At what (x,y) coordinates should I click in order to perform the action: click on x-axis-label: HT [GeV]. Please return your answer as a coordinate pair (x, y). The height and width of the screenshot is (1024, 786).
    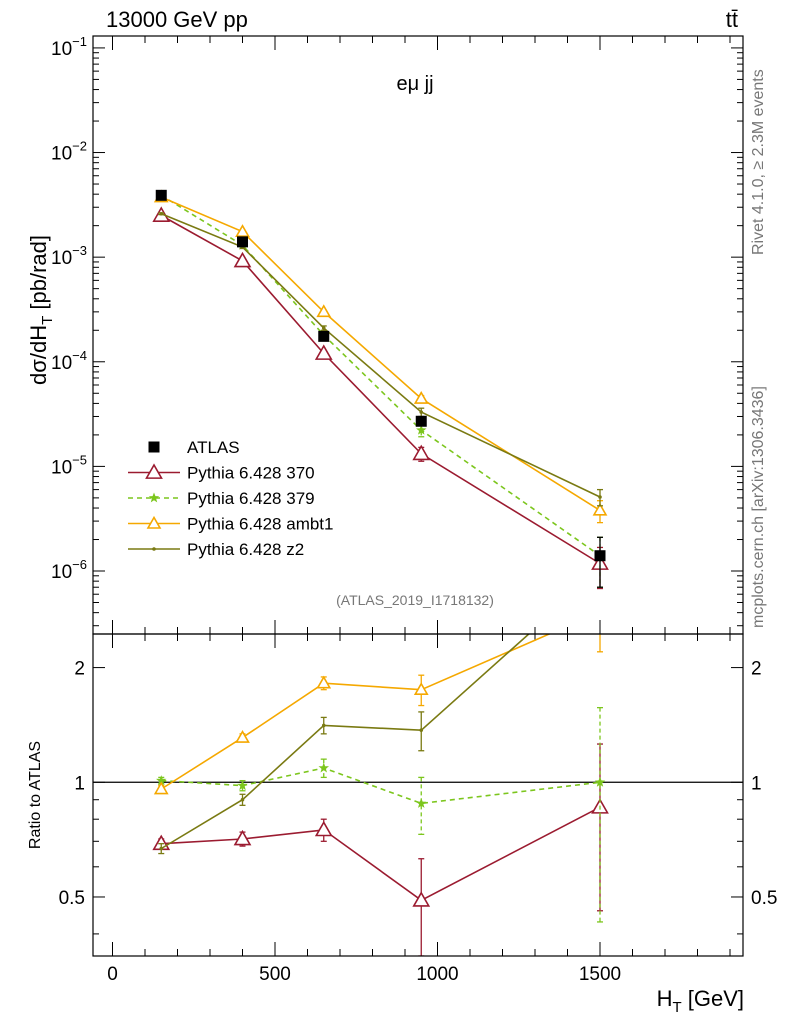
    Looking at the image, I should click on (700, 1001).